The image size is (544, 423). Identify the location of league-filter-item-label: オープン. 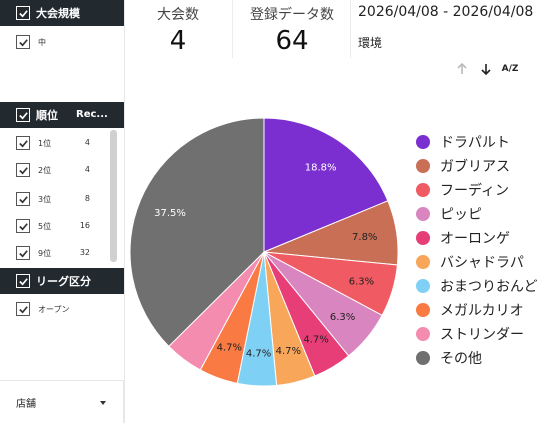
(54, 309).